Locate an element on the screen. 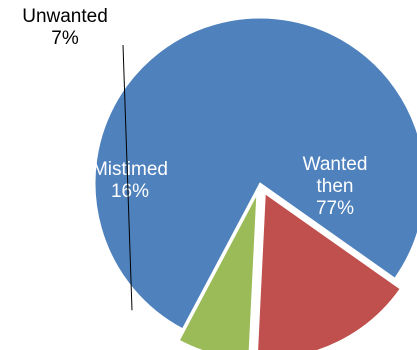 Image resolution: width=417 pixels, height=350 pixels. pie-label-wanted-percent: 77% is located at coordinates (335, 208).